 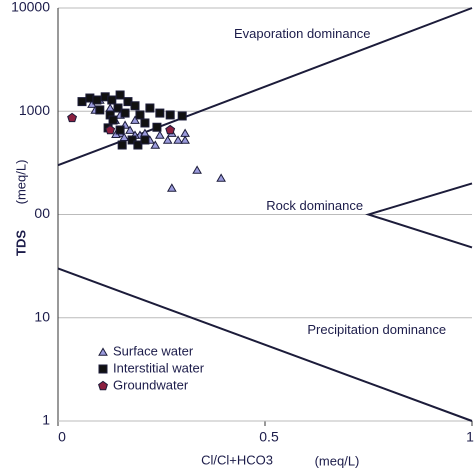 I want to click on x-tick-label: 0.5, so click(x=269, y=437).